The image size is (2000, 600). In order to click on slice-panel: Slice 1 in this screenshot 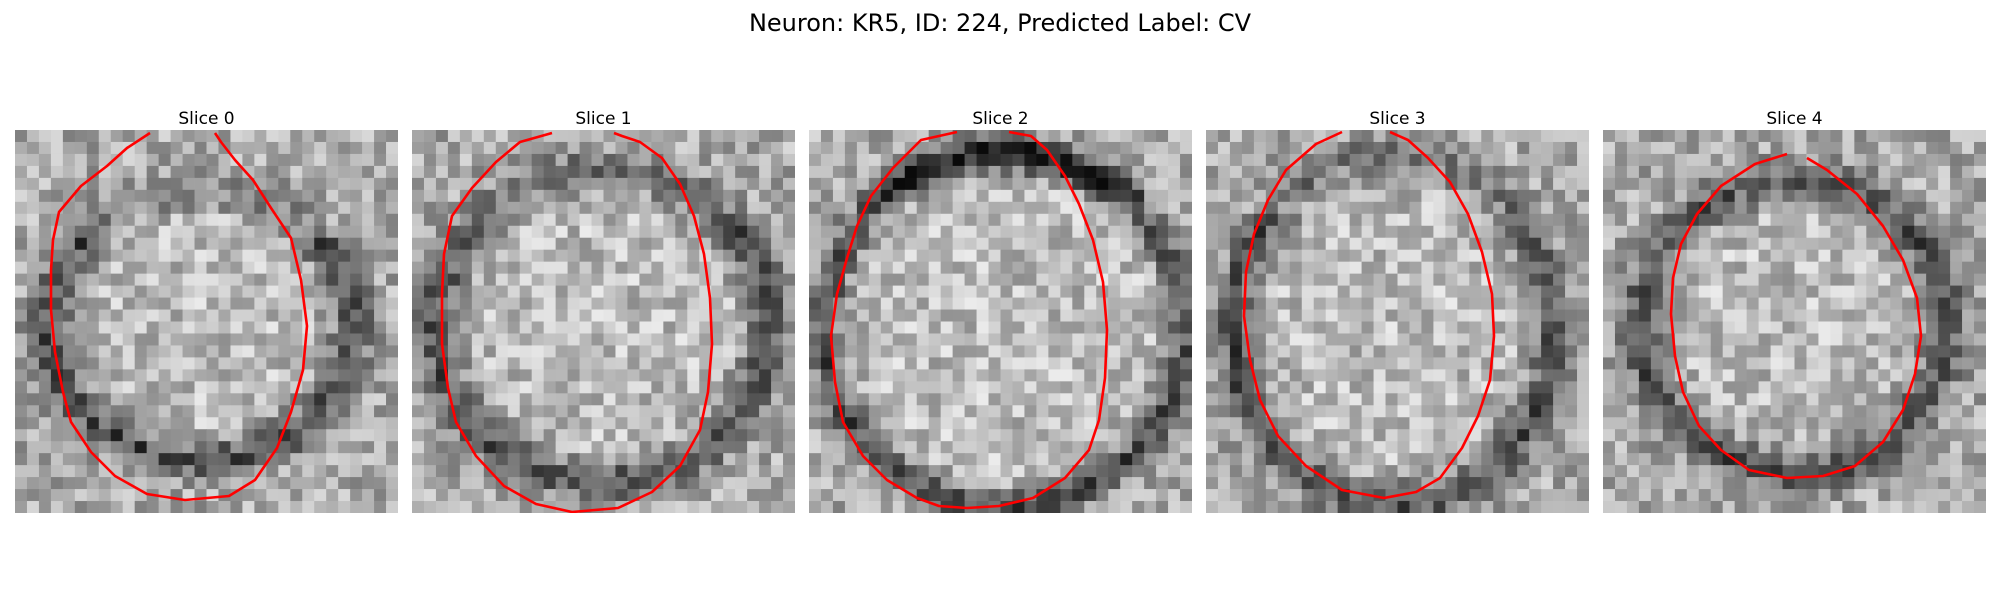, I will do `click(603, 310)`.